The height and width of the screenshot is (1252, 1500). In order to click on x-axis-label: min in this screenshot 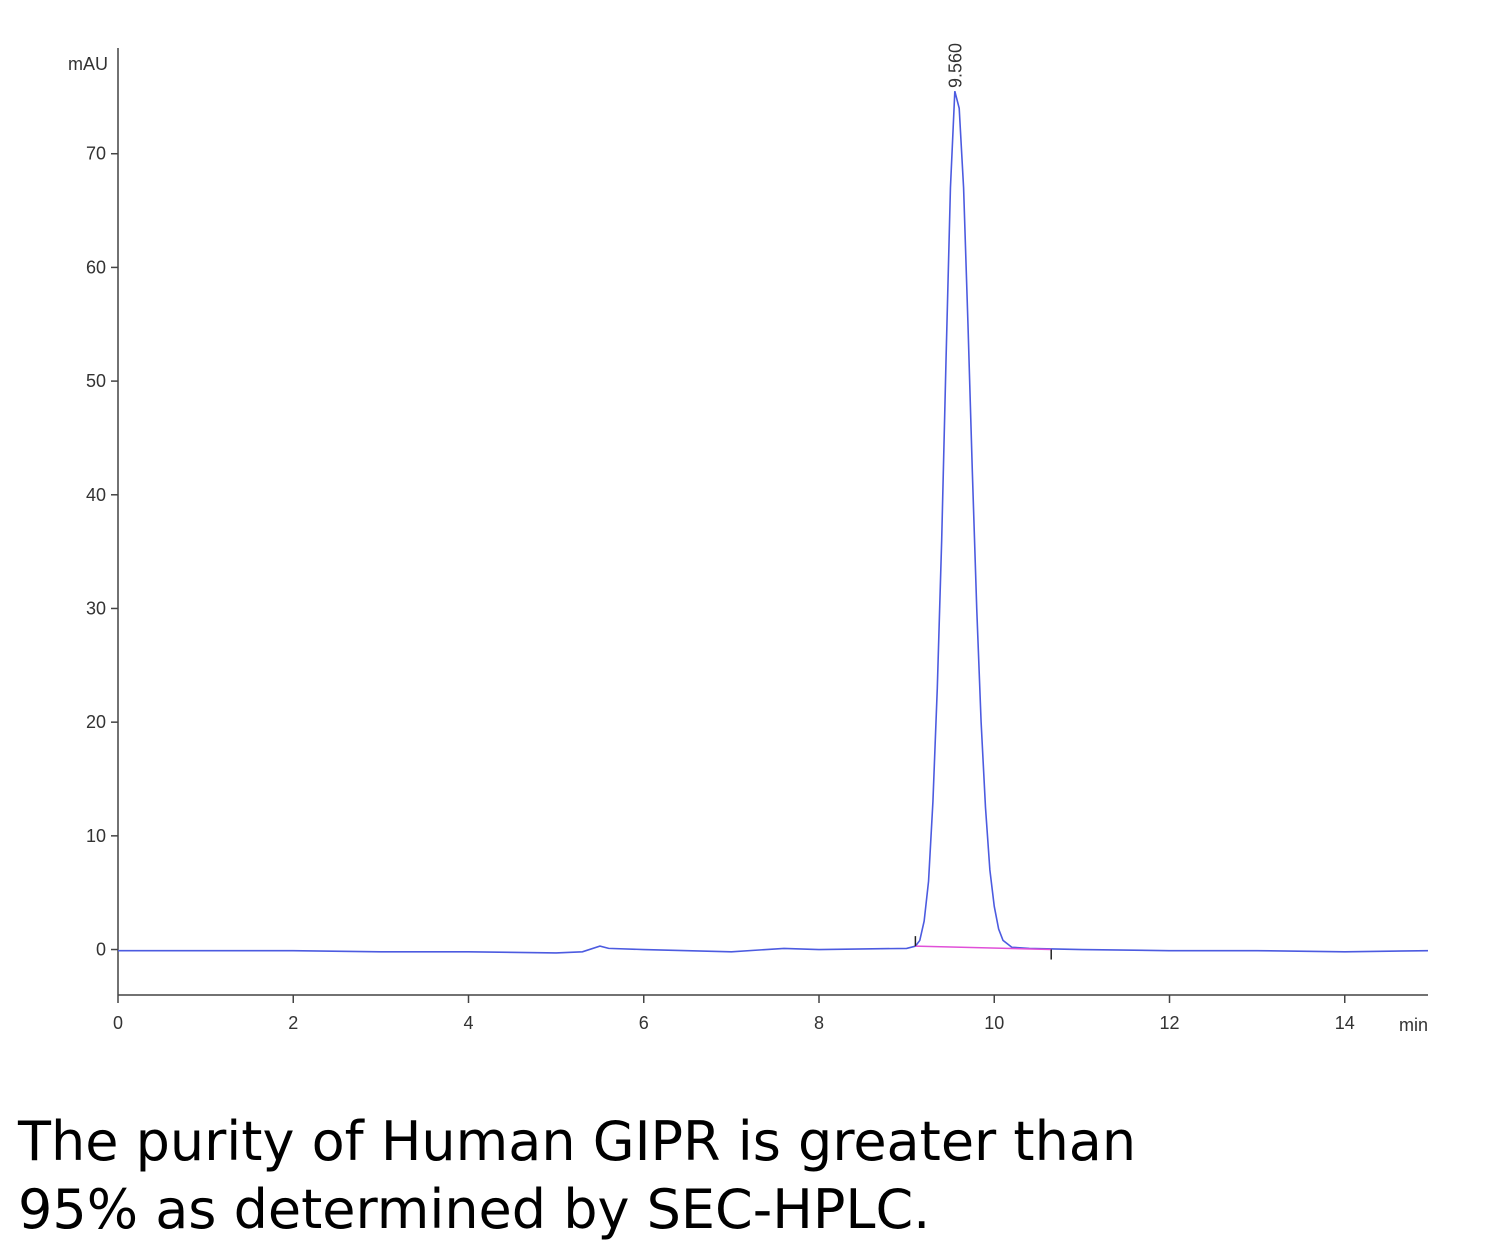, I will do `click(1413, 1025)`.